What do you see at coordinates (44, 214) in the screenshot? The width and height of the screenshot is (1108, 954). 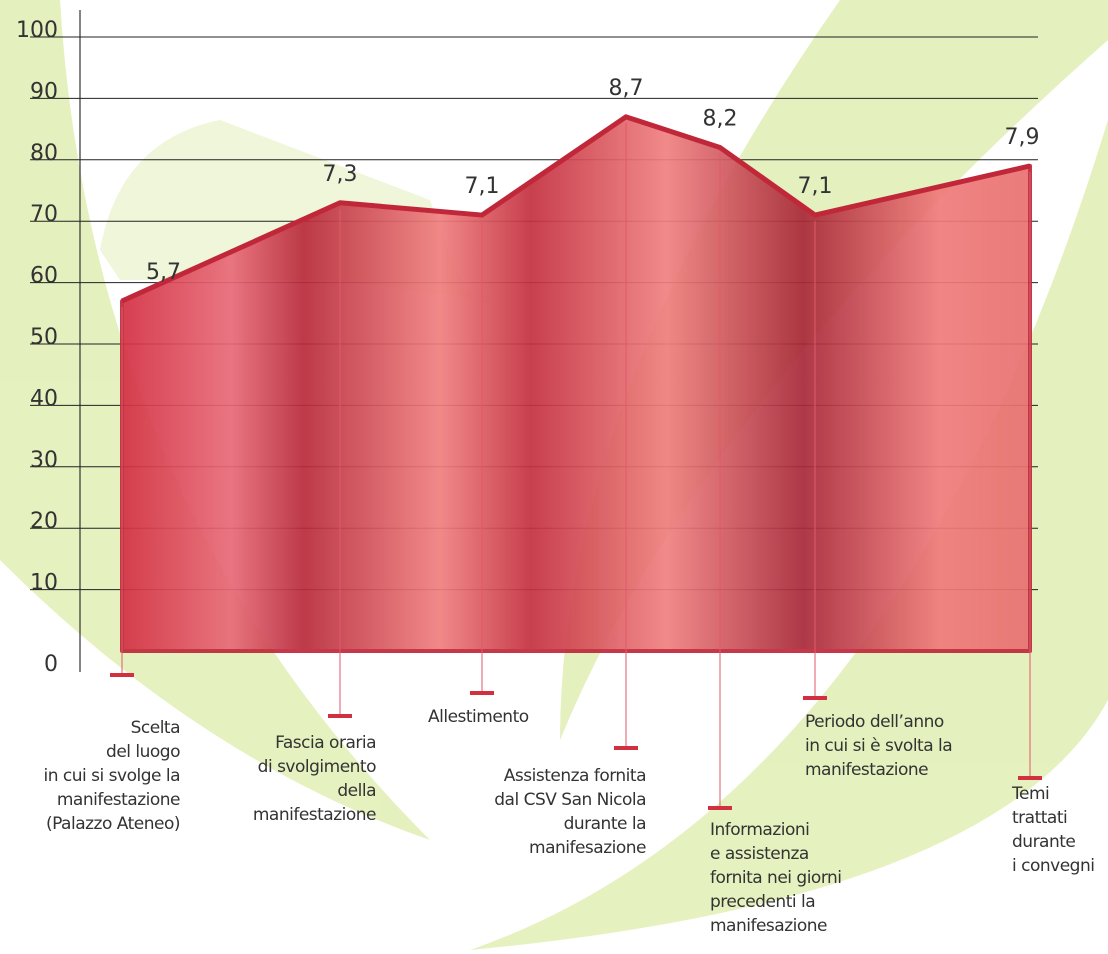 I see `y-tick-label: 70` at bounding box center [44, 214].